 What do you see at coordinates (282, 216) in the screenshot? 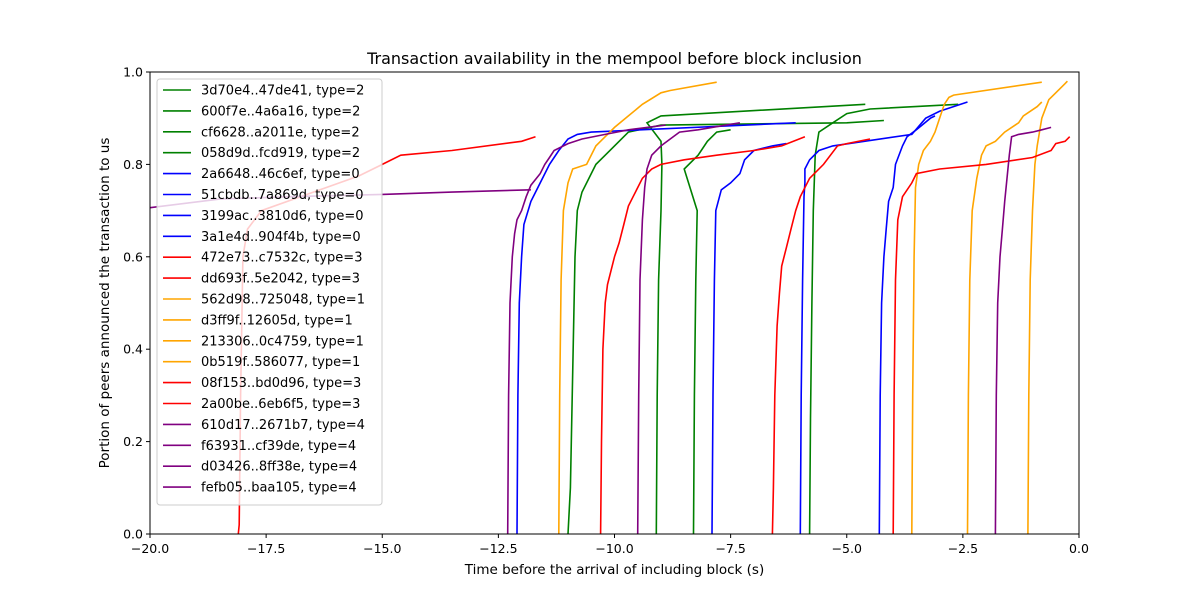
I see `legend-entry: 3199ac..3810d6, type=0` at bounding box center [282, 216].